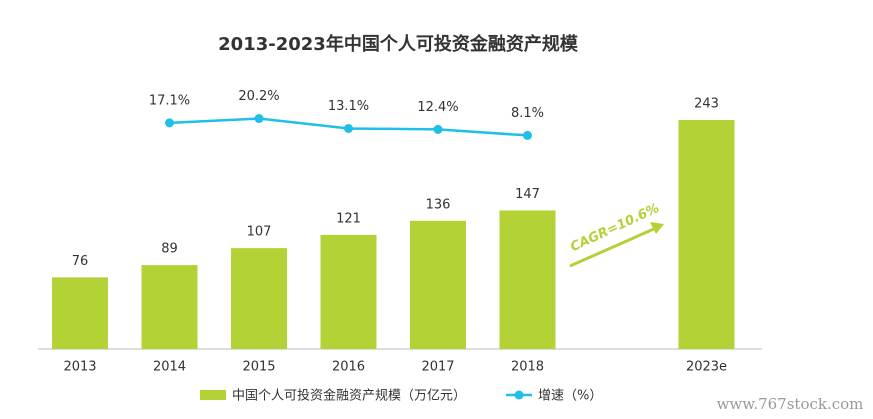  I want to click on legend-swatch-dot, so click(519, 395).